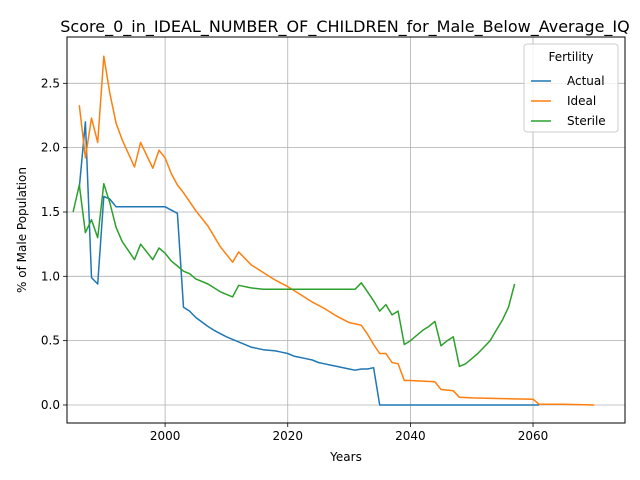  What do you see at coordinates (50, 212) in the screenshot?
I see `y-tick-label: 1.5` at bounding box center [50, 212].